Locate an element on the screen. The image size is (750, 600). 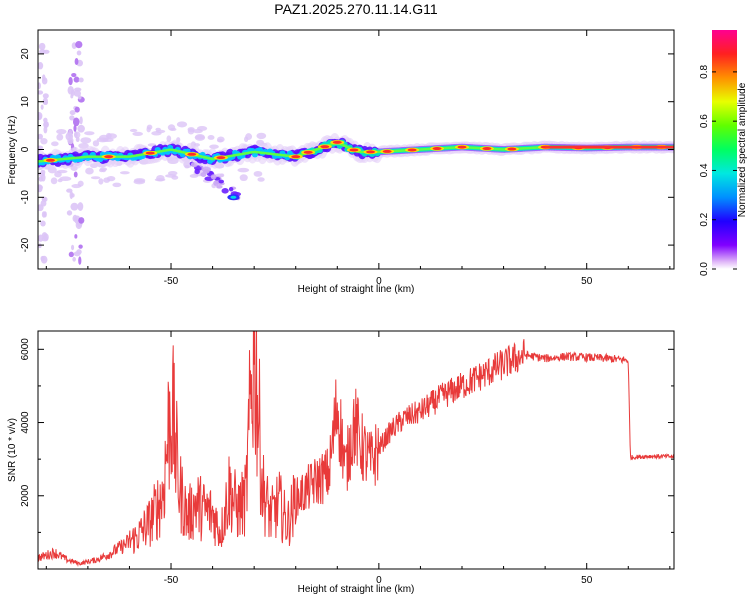
snr-xtick-label: 0 is located at coordinates (379, 580).